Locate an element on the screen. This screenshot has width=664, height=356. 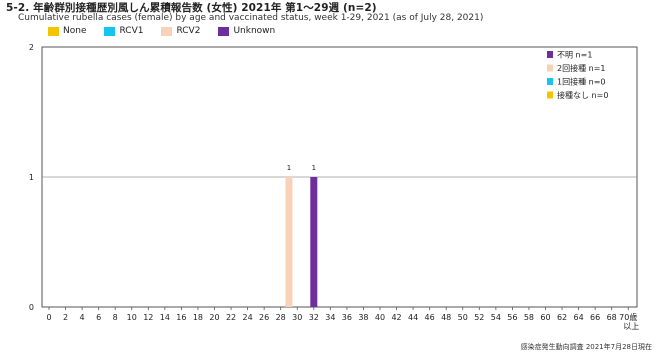
x-tick-label: 54 is located at coordinates (496, 317).